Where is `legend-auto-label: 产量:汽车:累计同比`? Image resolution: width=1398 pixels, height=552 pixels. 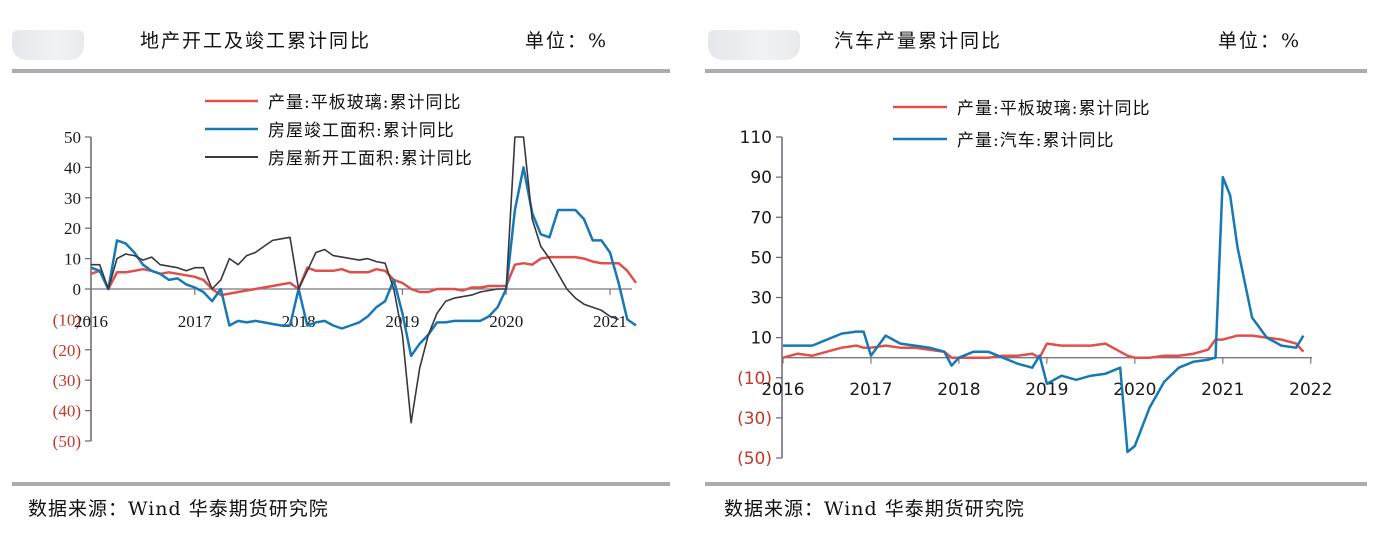
legend-auto-label: 产量:汽车:累计同比 is located at coordinates (1035, 141).